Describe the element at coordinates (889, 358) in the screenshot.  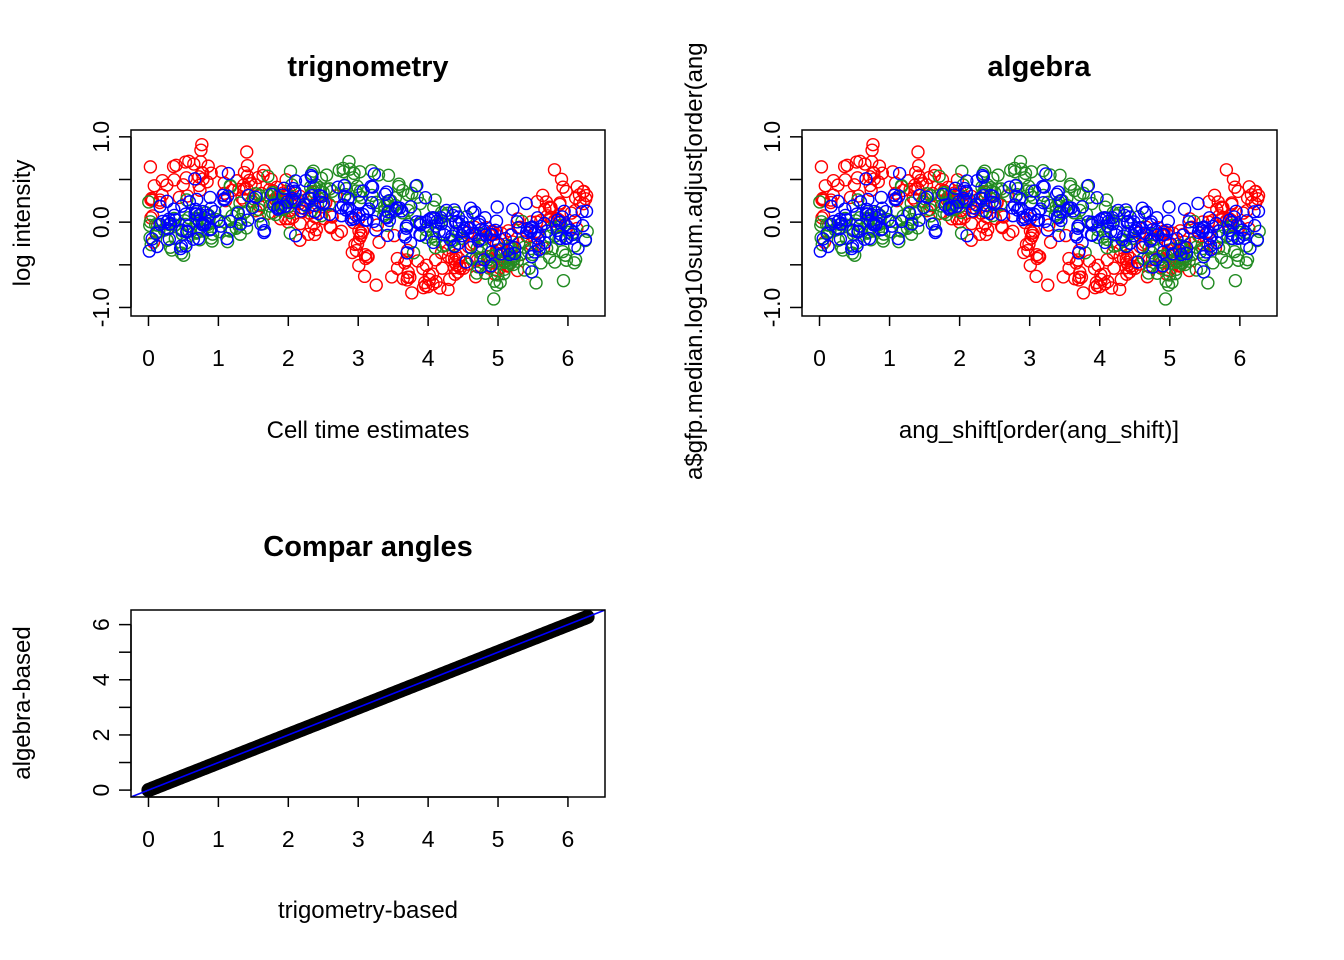
I see `x-tick-label: 1` at that location.